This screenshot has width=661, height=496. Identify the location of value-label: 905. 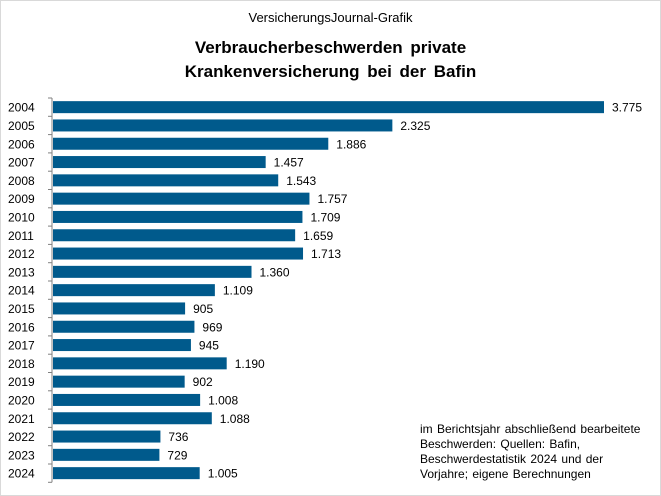
(203, 309).